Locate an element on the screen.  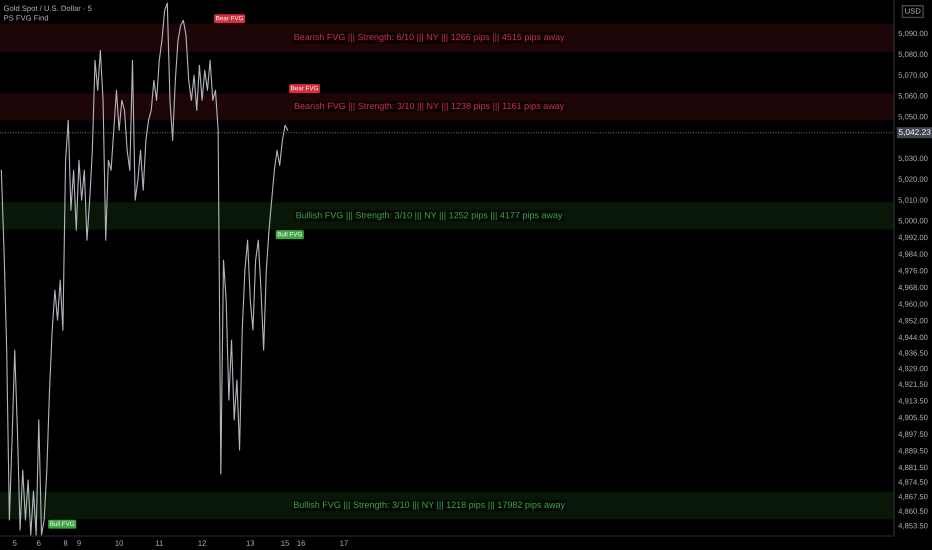
band-label: Bullish FVG ||| Strength: 3/10 ||| NY ||| 1252 pips ||| 4177 pips away is located at coordinates (429, 216).